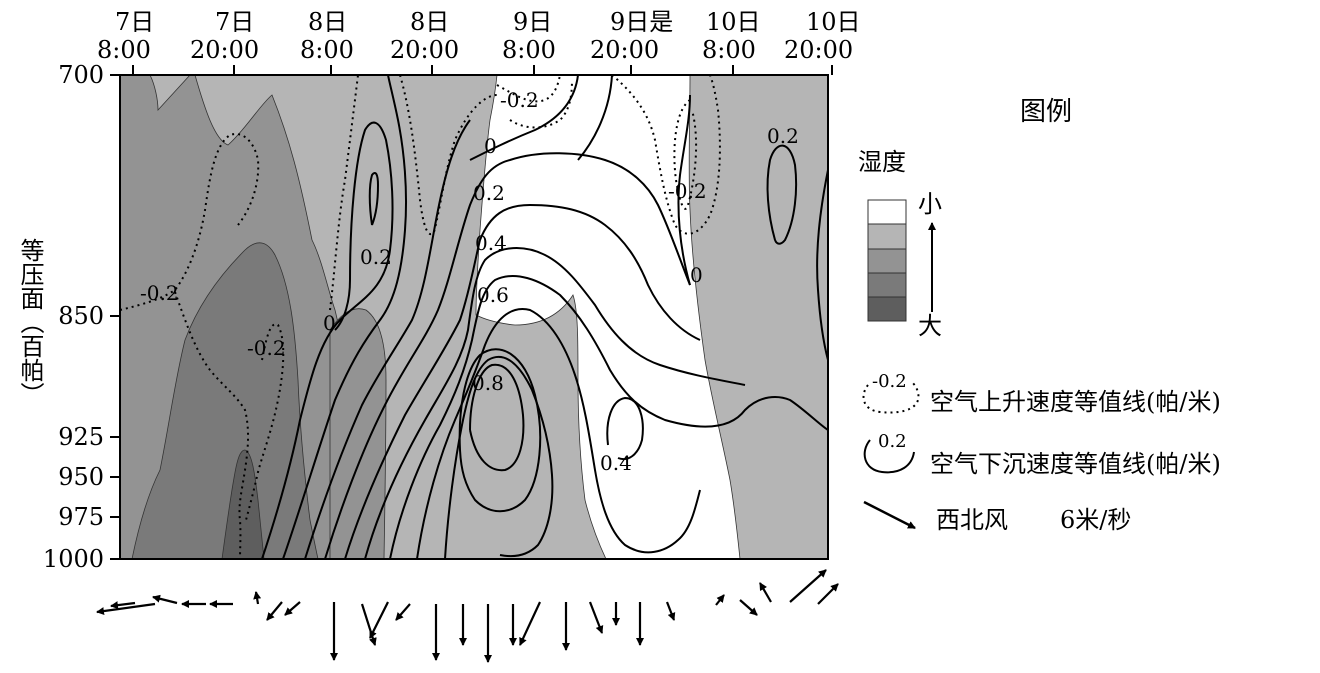  Describe the element at coordinates (467, 616) in the screenshot. I see `wind-arrows` at that location.